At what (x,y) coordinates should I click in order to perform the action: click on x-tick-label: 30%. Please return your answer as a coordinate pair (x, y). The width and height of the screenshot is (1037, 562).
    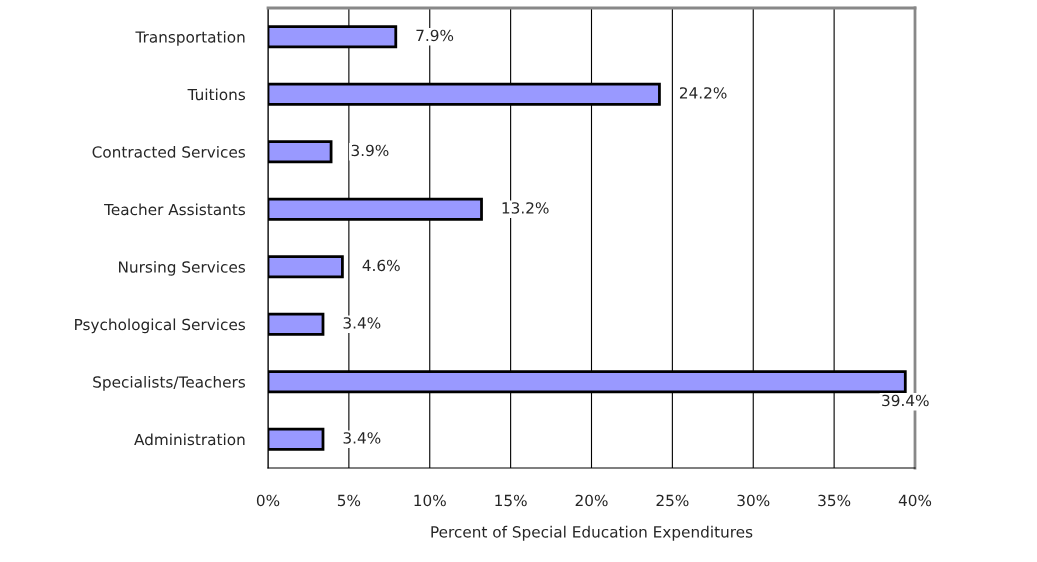
    Looking at the image, I should click on (753, 500).